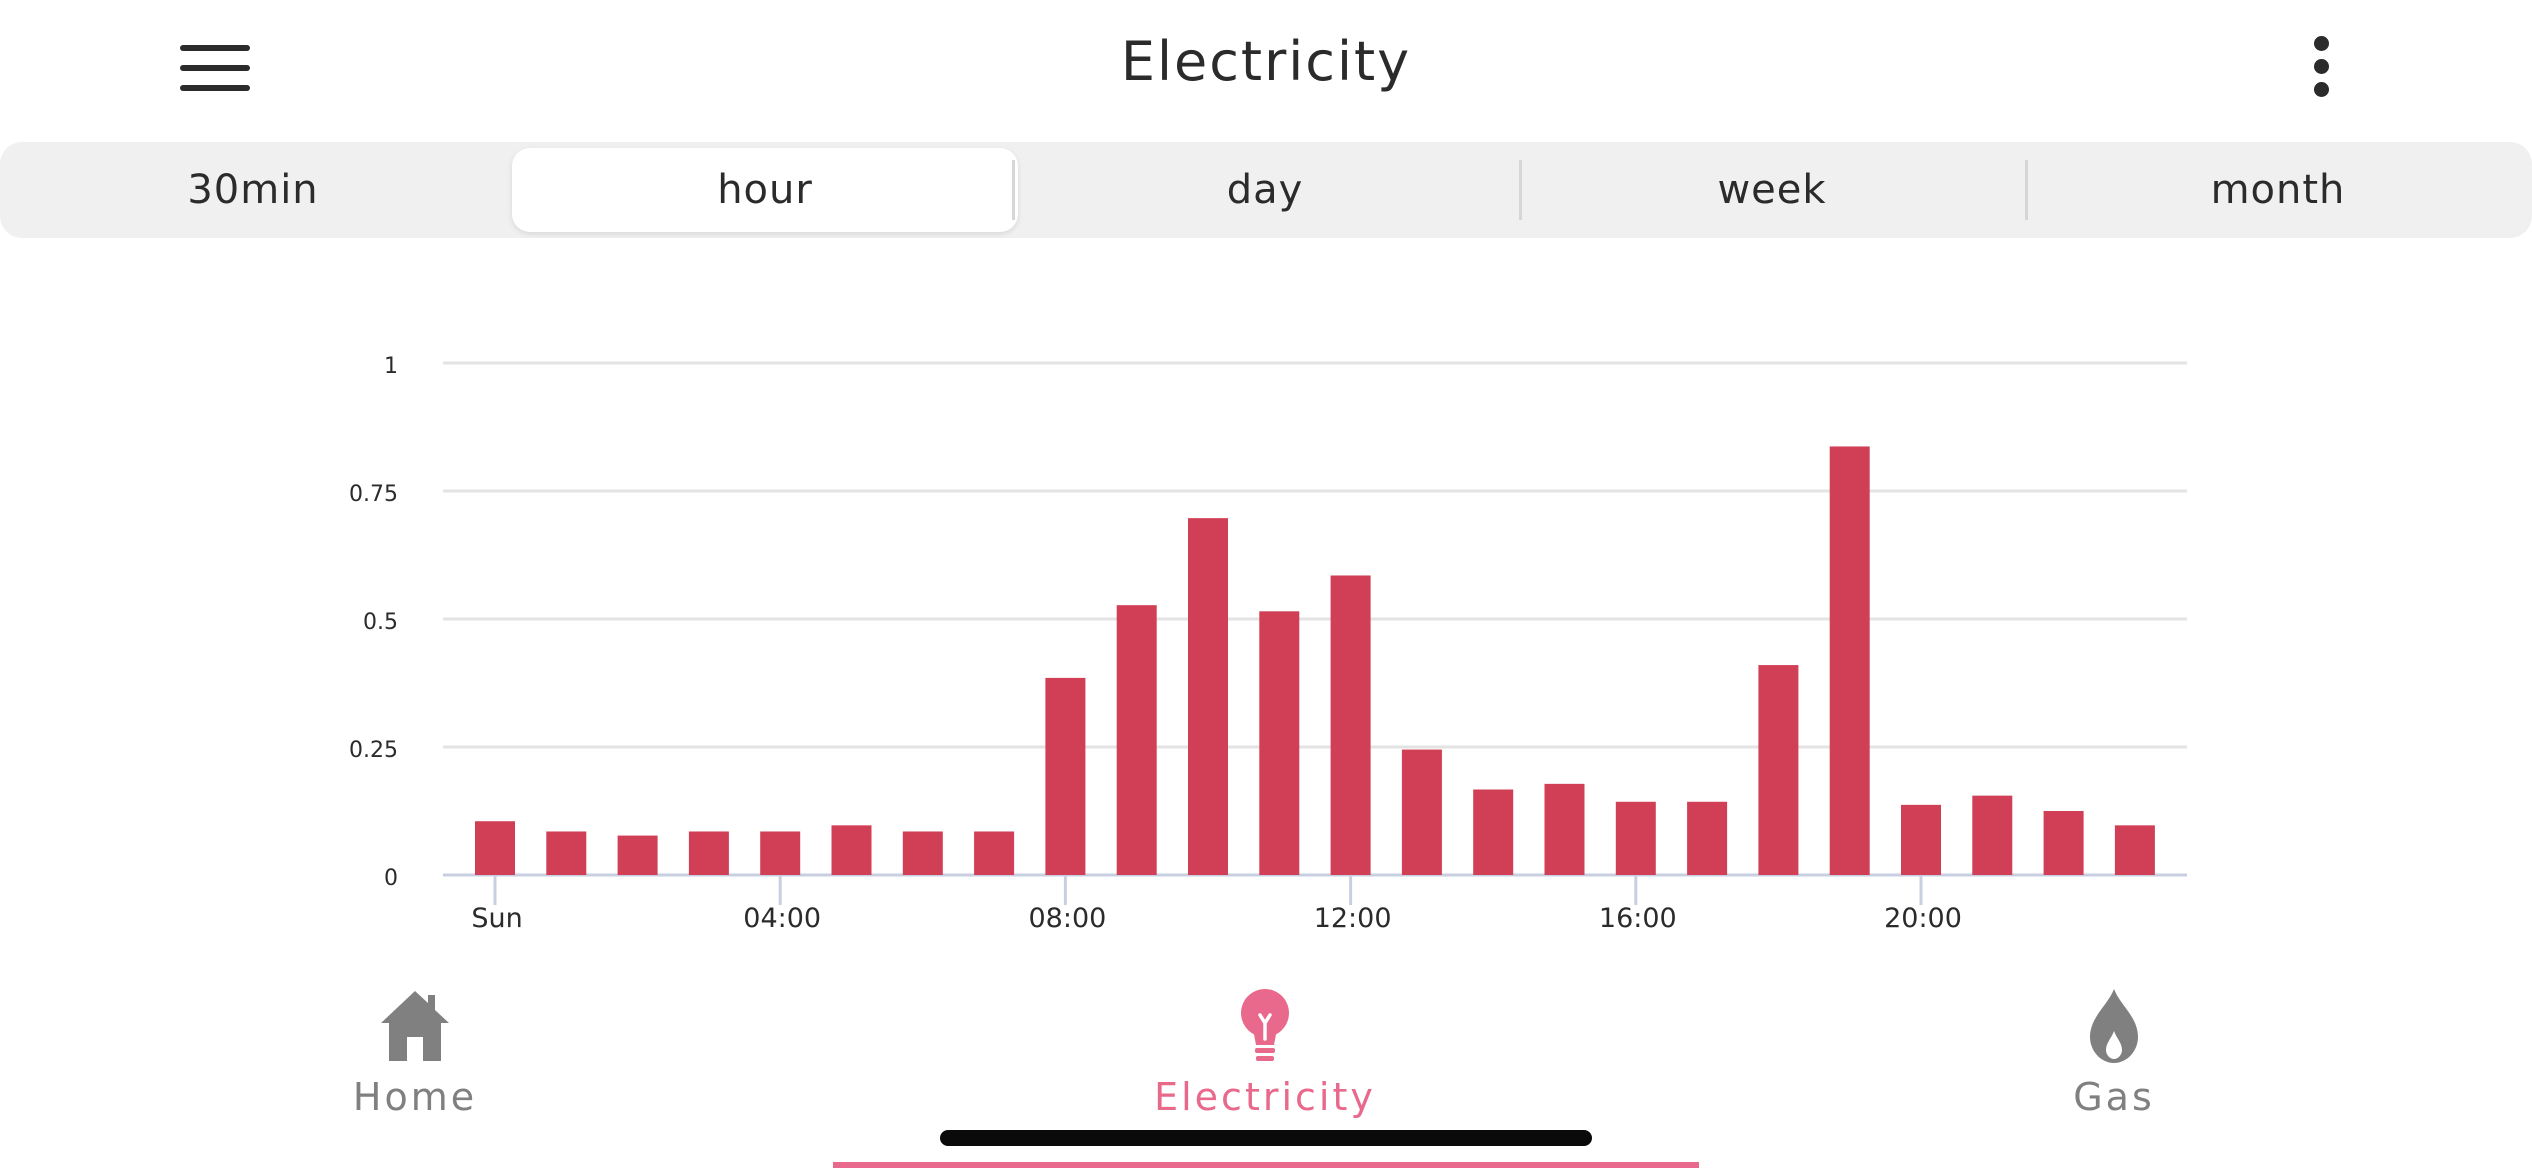 The image size is (2532, 1170). I want to click on home-indicator-bar, so click(1266, 1138).